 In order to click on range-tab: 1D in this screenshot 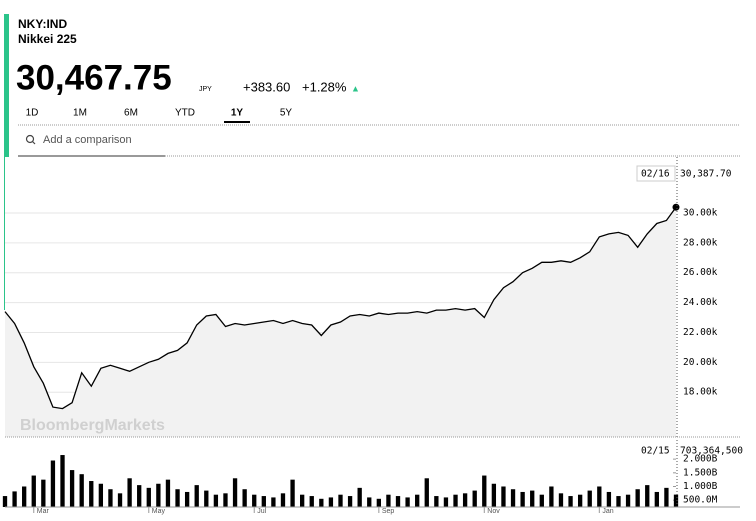, I will do `click(32, 113)`.